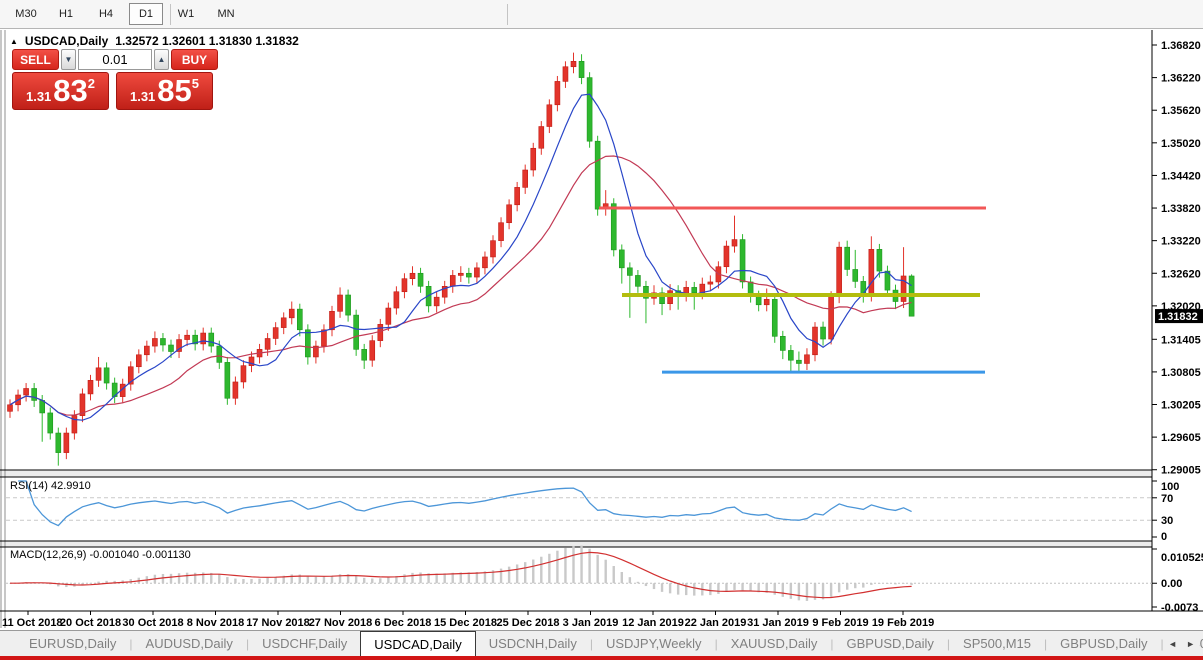  Describe the element at coordinates (115, 59) in the screenshot. I see `volume-input: 0.01` at that location.